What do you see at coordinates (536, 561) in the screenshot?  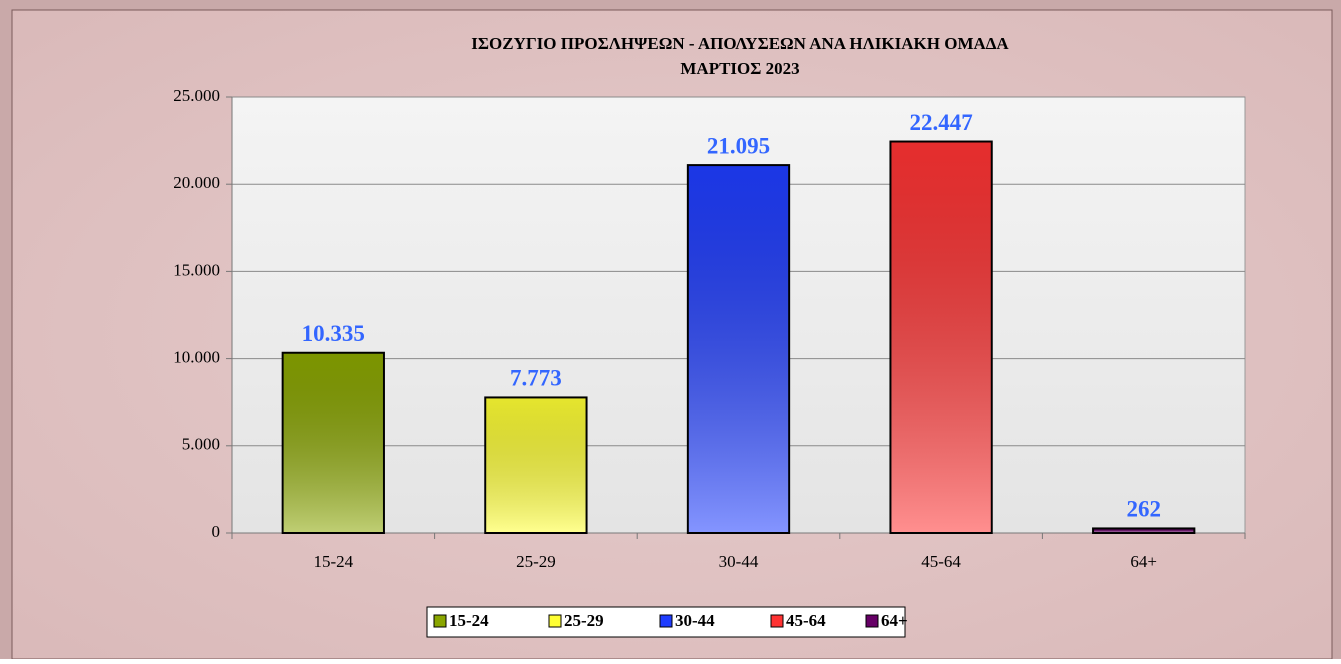 I see `x-tick-label: 25-29` at bounding box center [536, 561].